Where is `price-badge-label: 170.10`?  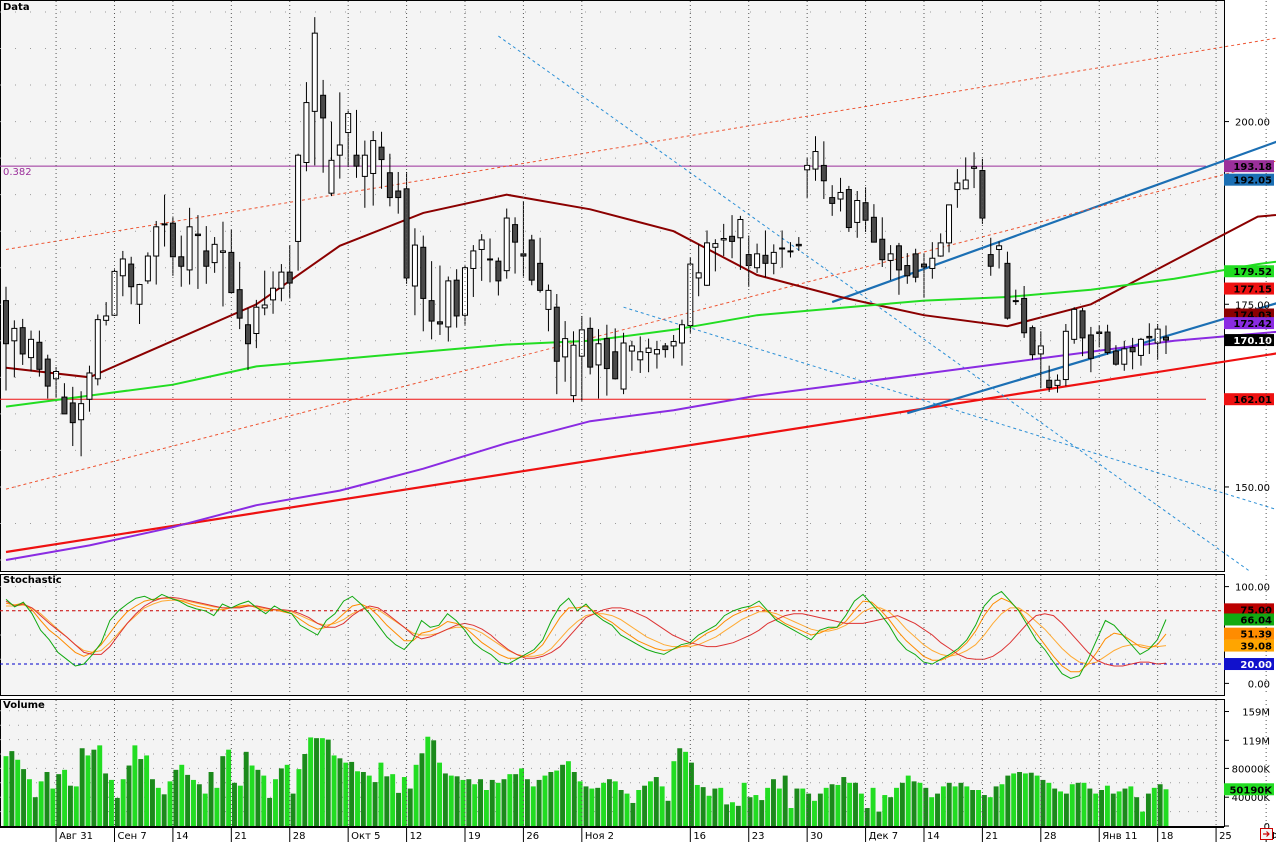 price-badge-label: 170.10 is located at coordinates (1252, 341).